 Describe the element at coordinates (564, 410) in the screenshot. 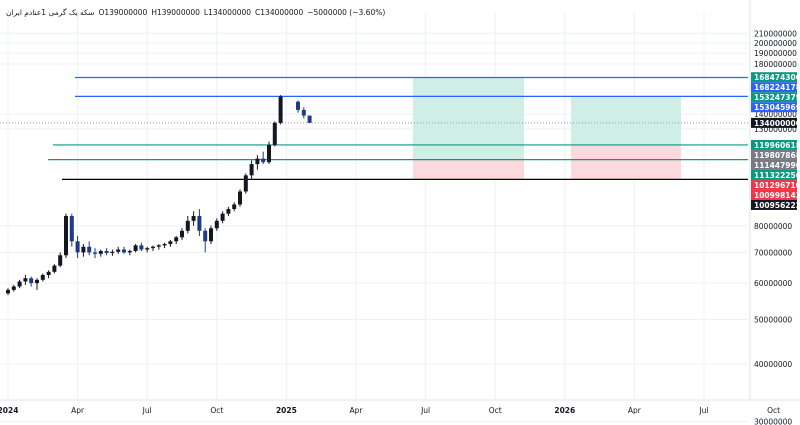

I see `x-tick-label: 2026` at that location.